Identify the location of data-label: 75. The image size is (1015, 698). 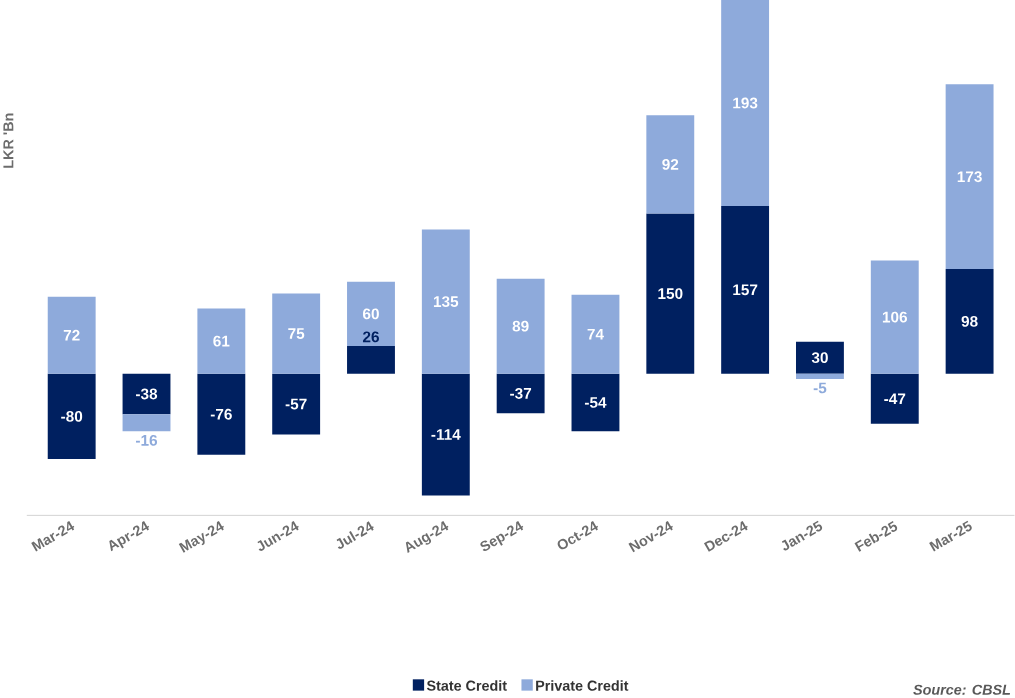
(296, 333).